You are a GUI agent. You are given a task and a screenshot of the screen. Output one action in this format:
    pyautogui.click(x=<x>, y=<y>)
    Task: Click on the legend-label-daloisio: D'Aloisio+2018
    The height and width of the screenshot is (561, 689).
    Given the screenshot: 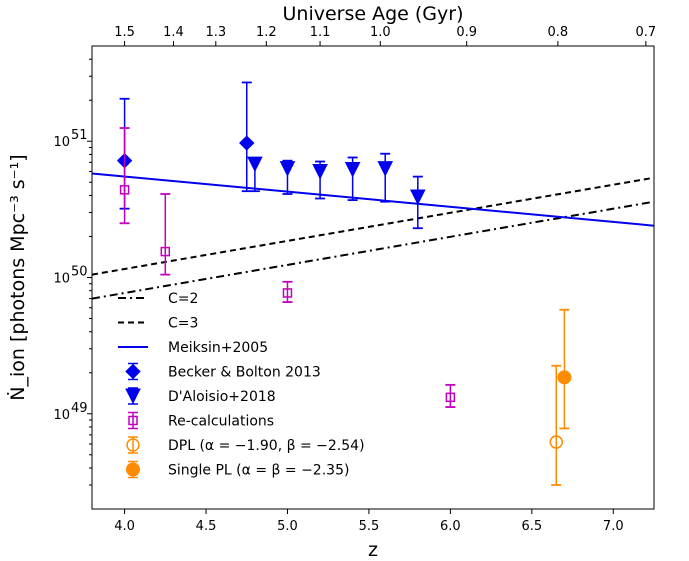 What is the action you would take?
    pyautogui.click(x=222, y=397)
    